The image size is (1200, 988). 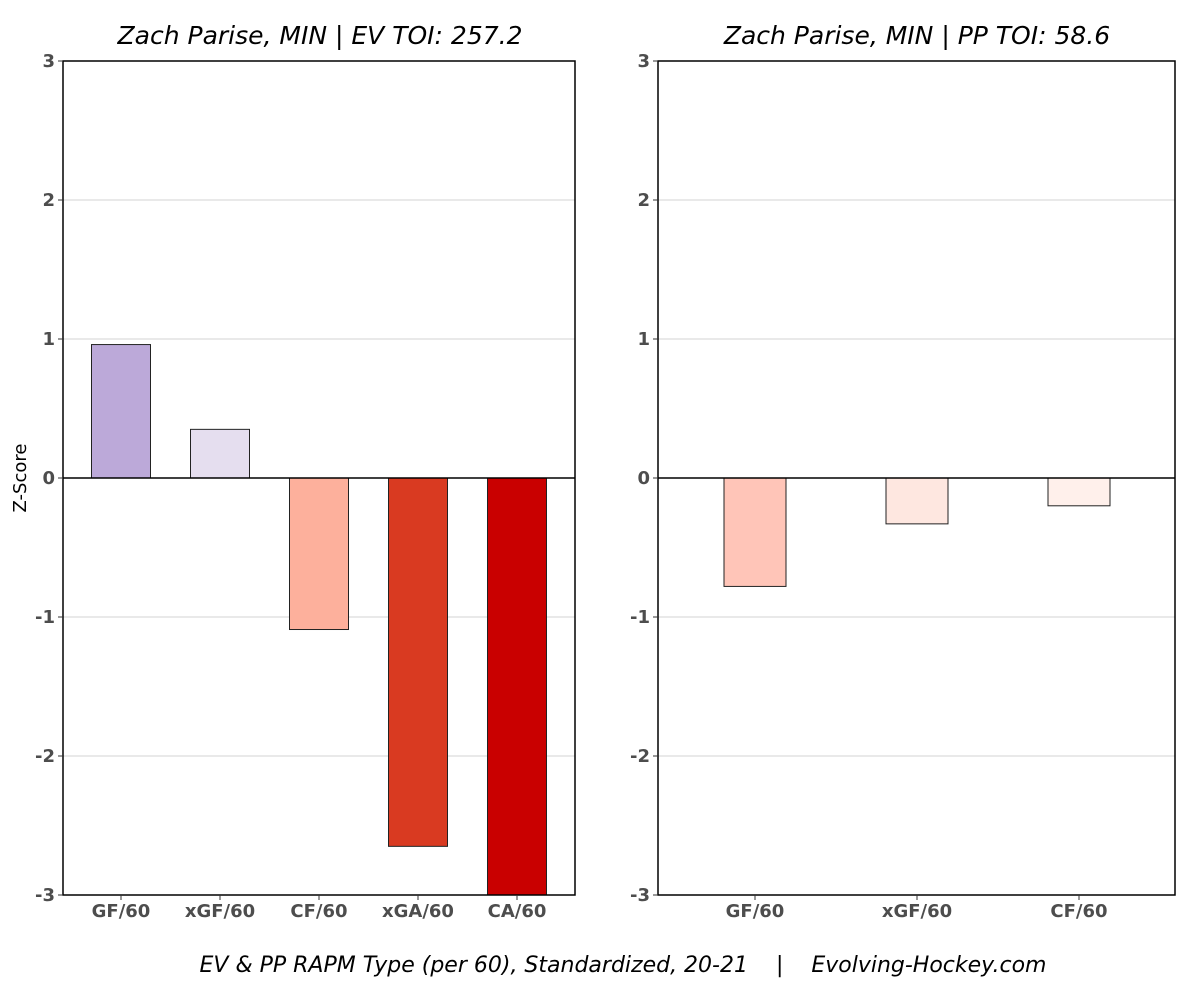 I want to click on x-tick-label: CA/60, so click(x=517, y=911).